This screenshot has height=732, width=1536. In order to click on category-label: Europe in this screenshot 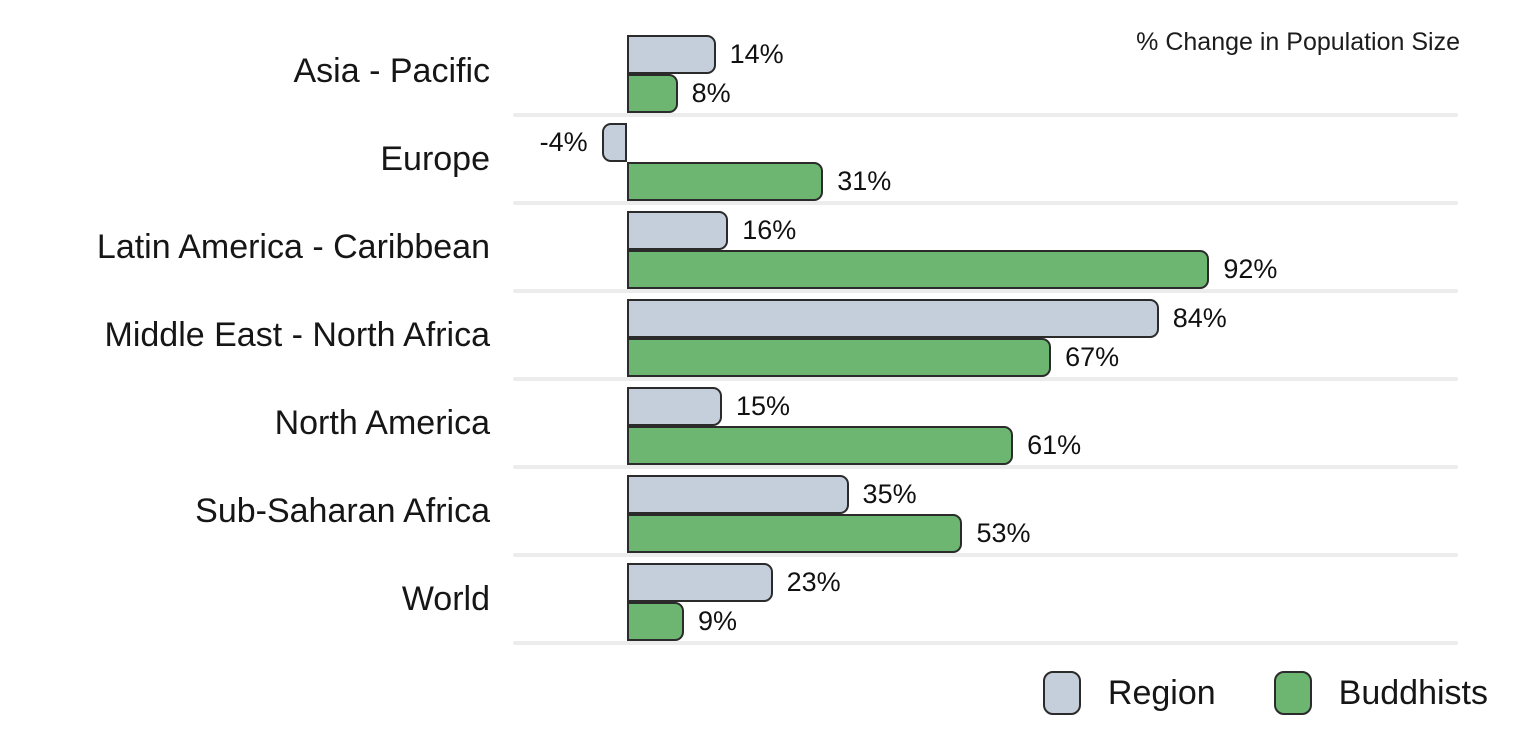, I will do `click(435, 159)`.